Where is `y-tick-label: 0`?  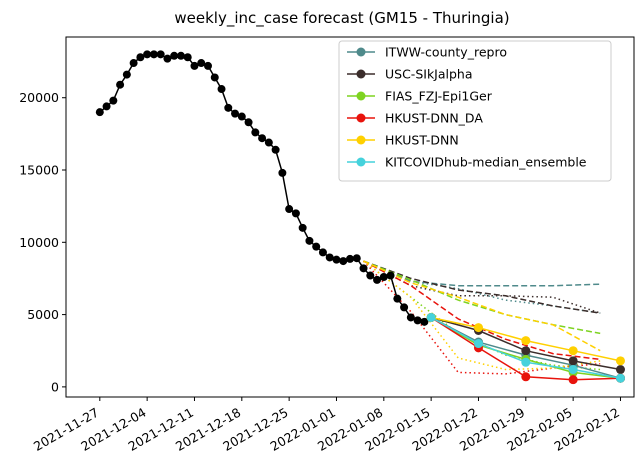
y-tick-label: 0 is located at coordinates (55, 386).